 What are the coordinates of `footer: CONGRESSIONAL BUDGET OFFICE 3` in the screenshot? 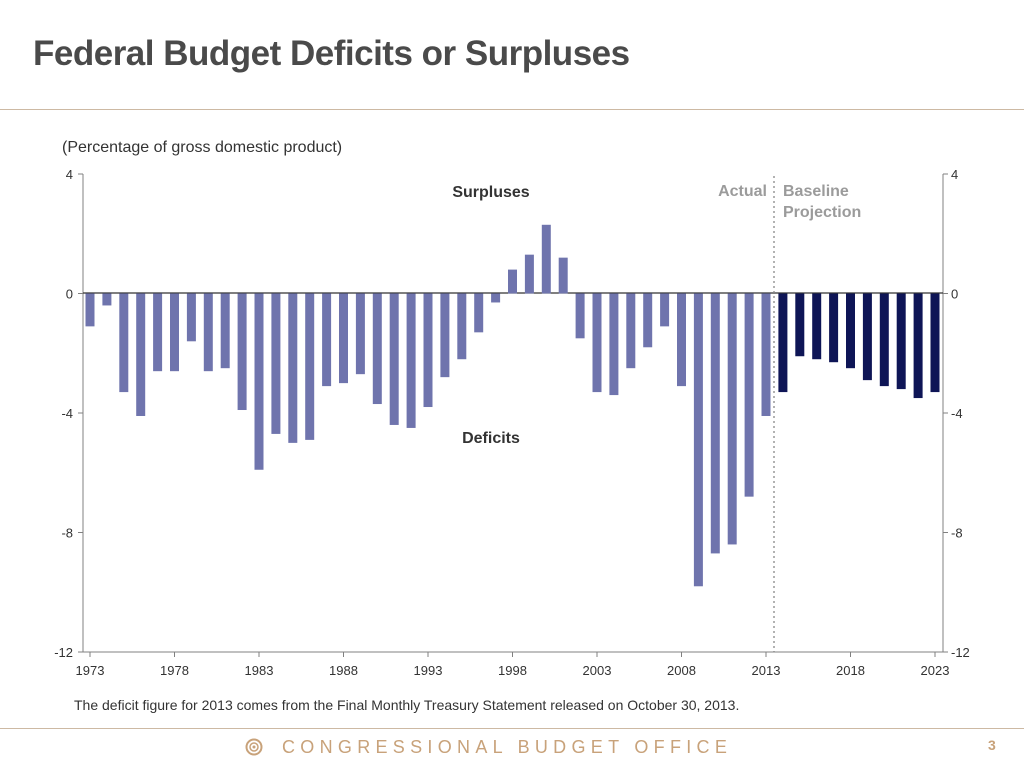 It's located at (512, 748).